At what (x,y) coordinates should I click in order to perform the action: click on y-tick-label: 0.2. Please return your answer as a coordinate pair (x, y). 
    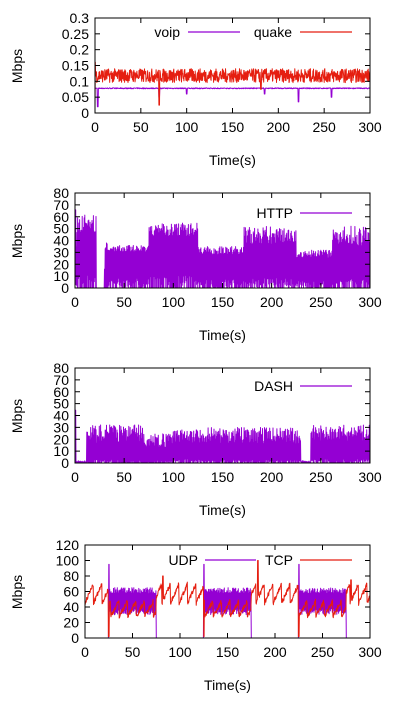
    Looking at the image, I should click on (80, 50).